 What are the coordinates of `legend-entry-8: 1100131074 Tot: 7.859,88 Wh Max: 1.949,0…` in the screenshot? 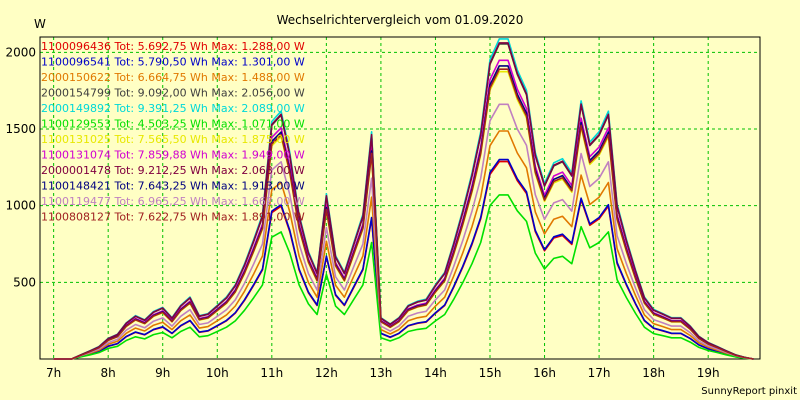 It's located at (173, 155).